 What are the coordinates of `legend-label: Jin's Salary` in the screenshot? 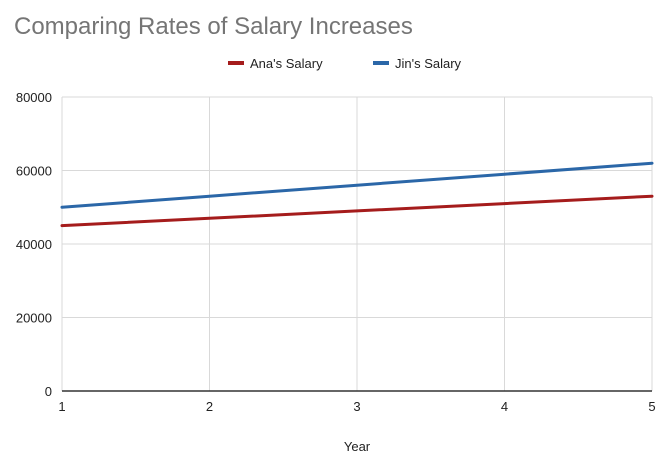 It's located at (428, 63).